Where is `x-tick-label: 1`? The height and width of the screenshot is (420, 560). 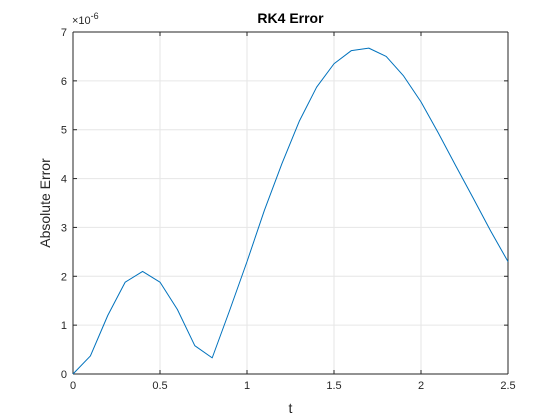
x-tick-label: 1 is located at coordinates (247, 386).